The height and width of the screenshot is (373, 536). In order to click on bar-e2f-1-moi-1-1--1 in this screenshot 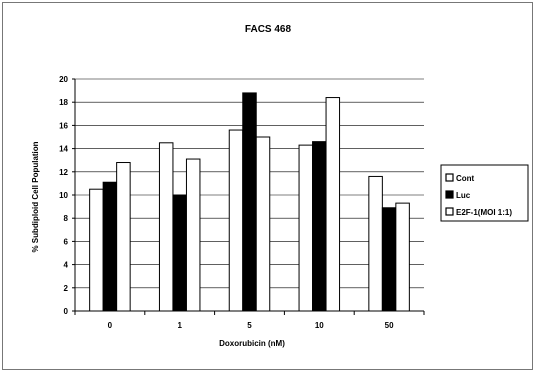, I will do `click(193, 235)`.